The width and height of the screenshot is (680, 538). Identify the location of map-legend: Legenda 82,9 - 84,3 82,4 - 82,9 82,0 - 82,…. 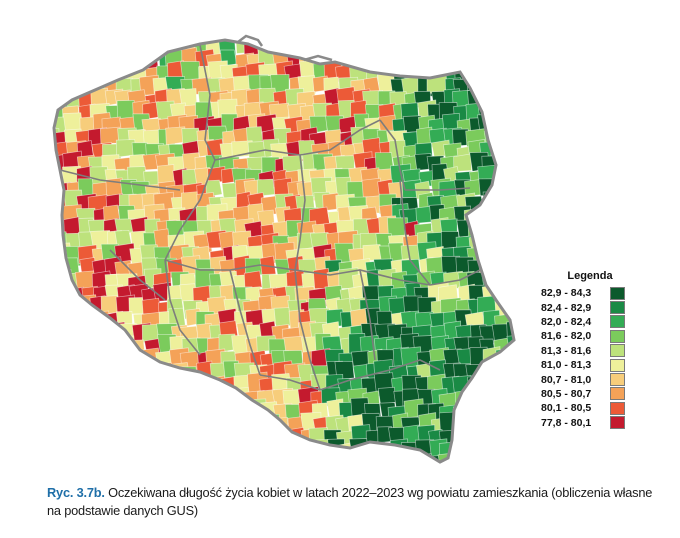
(586, 350).